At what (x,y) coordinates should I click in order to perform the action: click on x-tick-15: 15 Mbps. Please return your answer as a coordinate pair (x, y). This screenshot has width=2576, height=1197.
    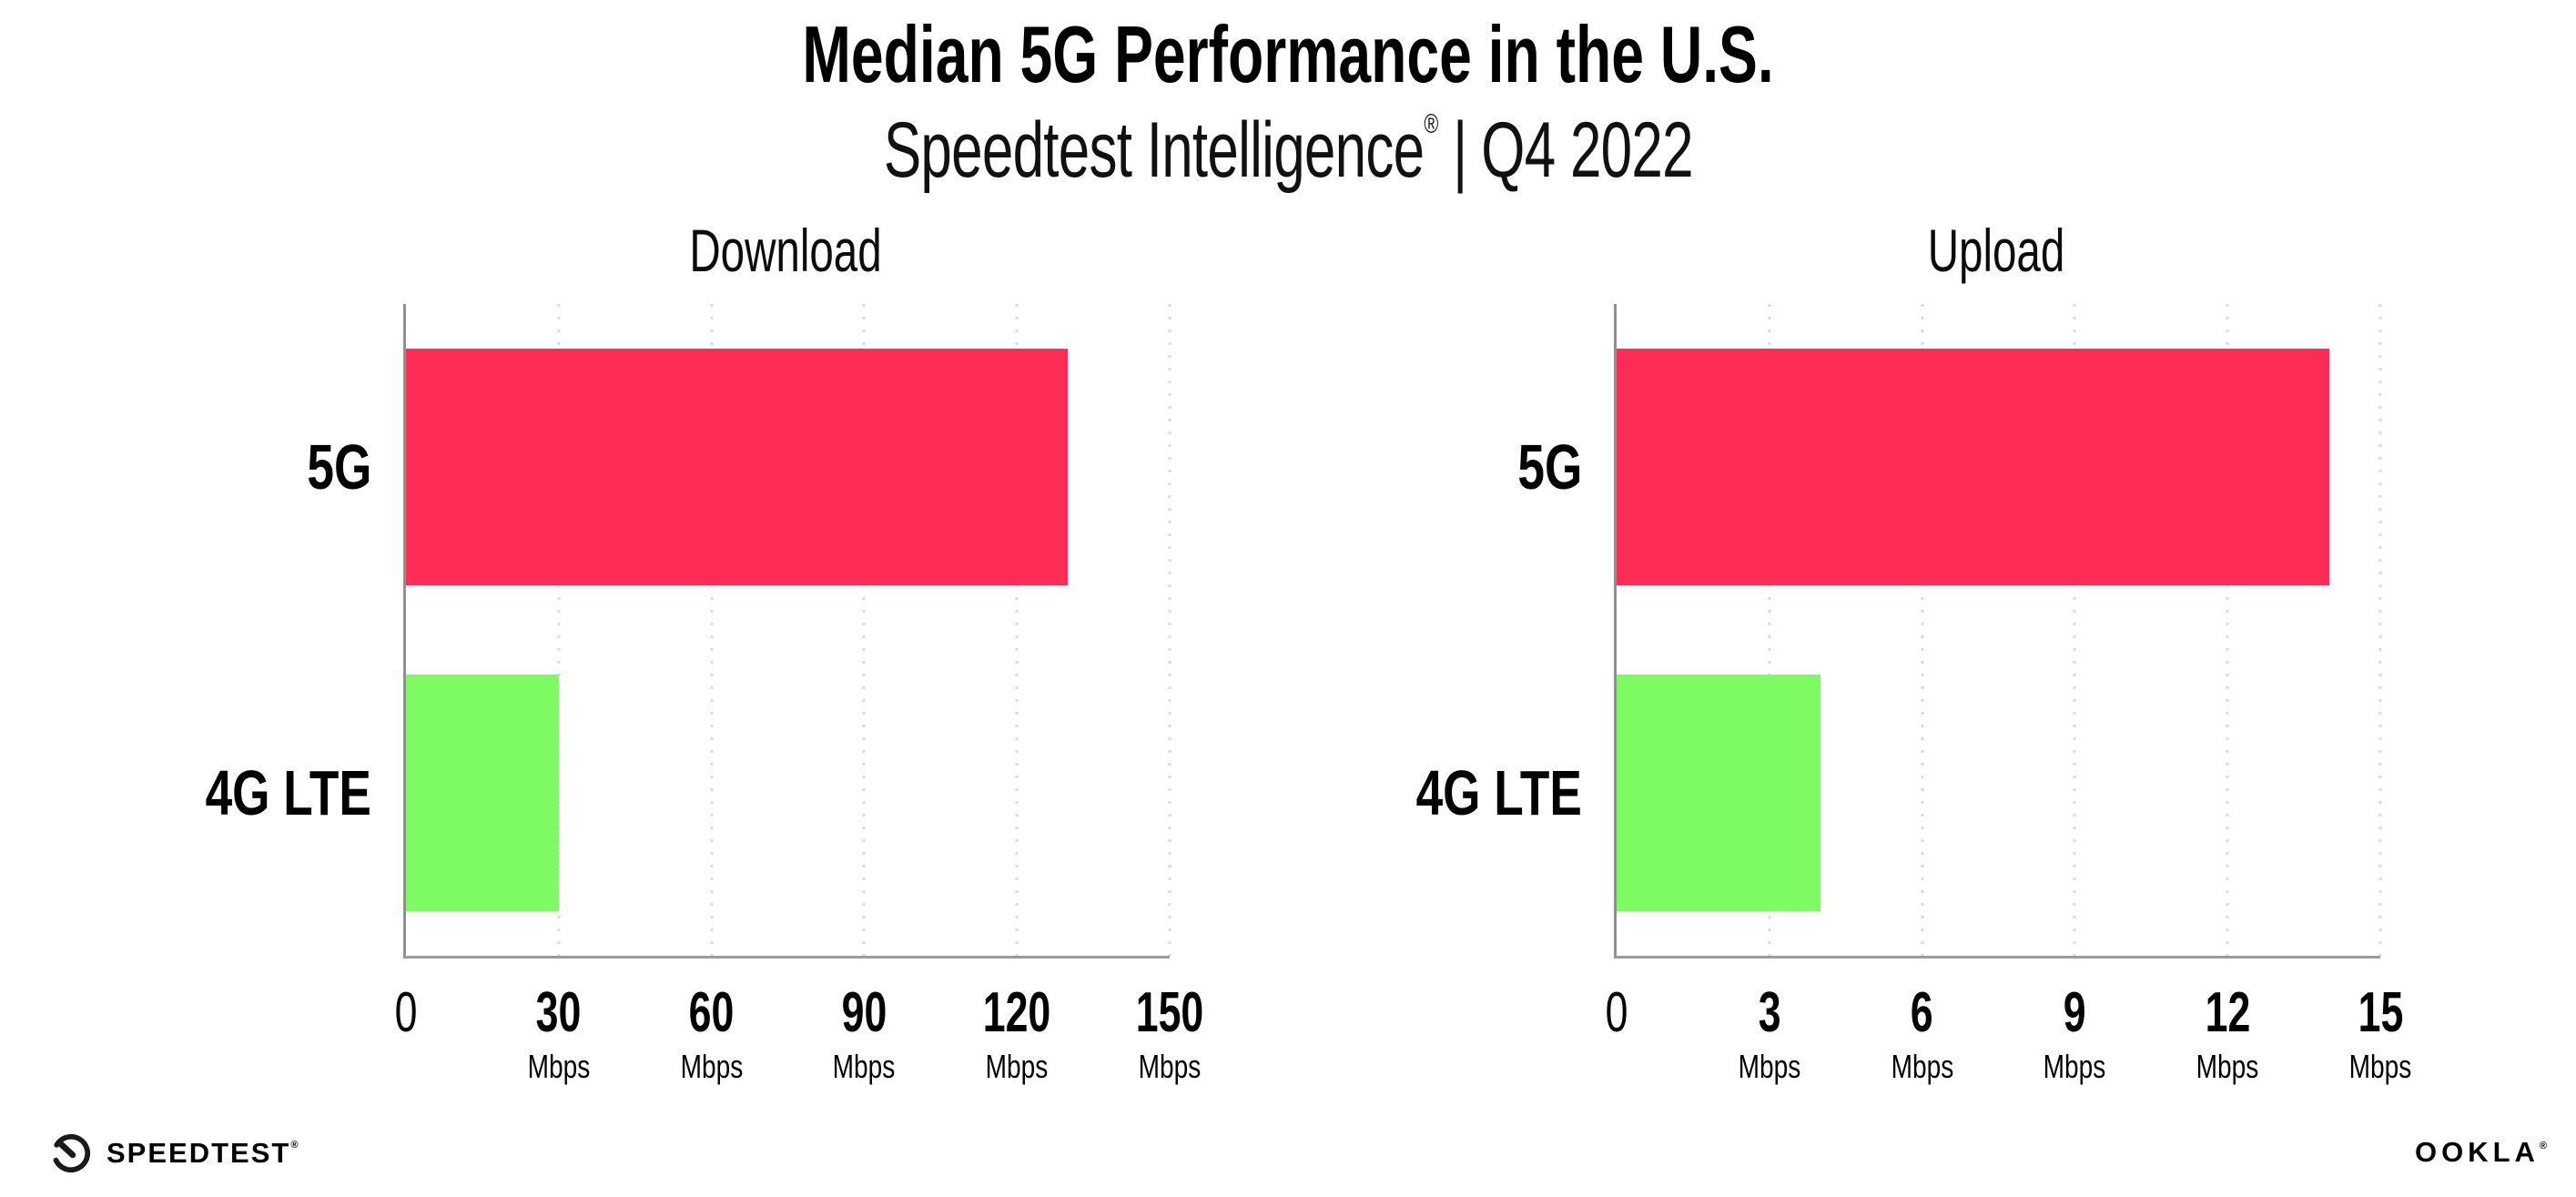
    Looking at the image, I should click on (2380, 1020).